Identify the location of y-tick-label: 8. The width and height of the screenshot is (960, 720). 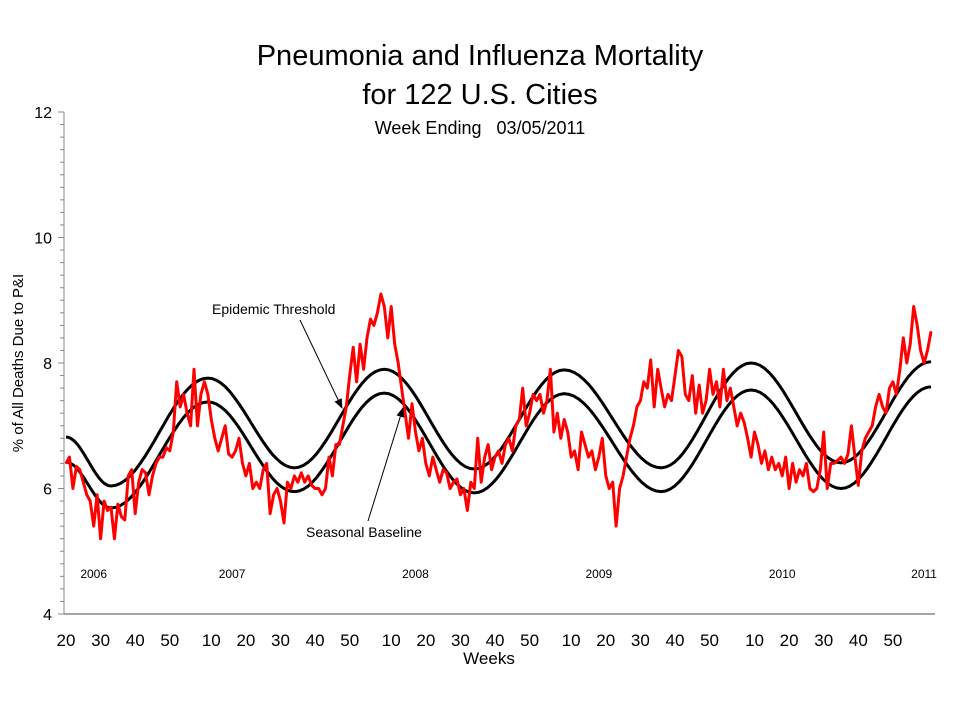
(47, 364).